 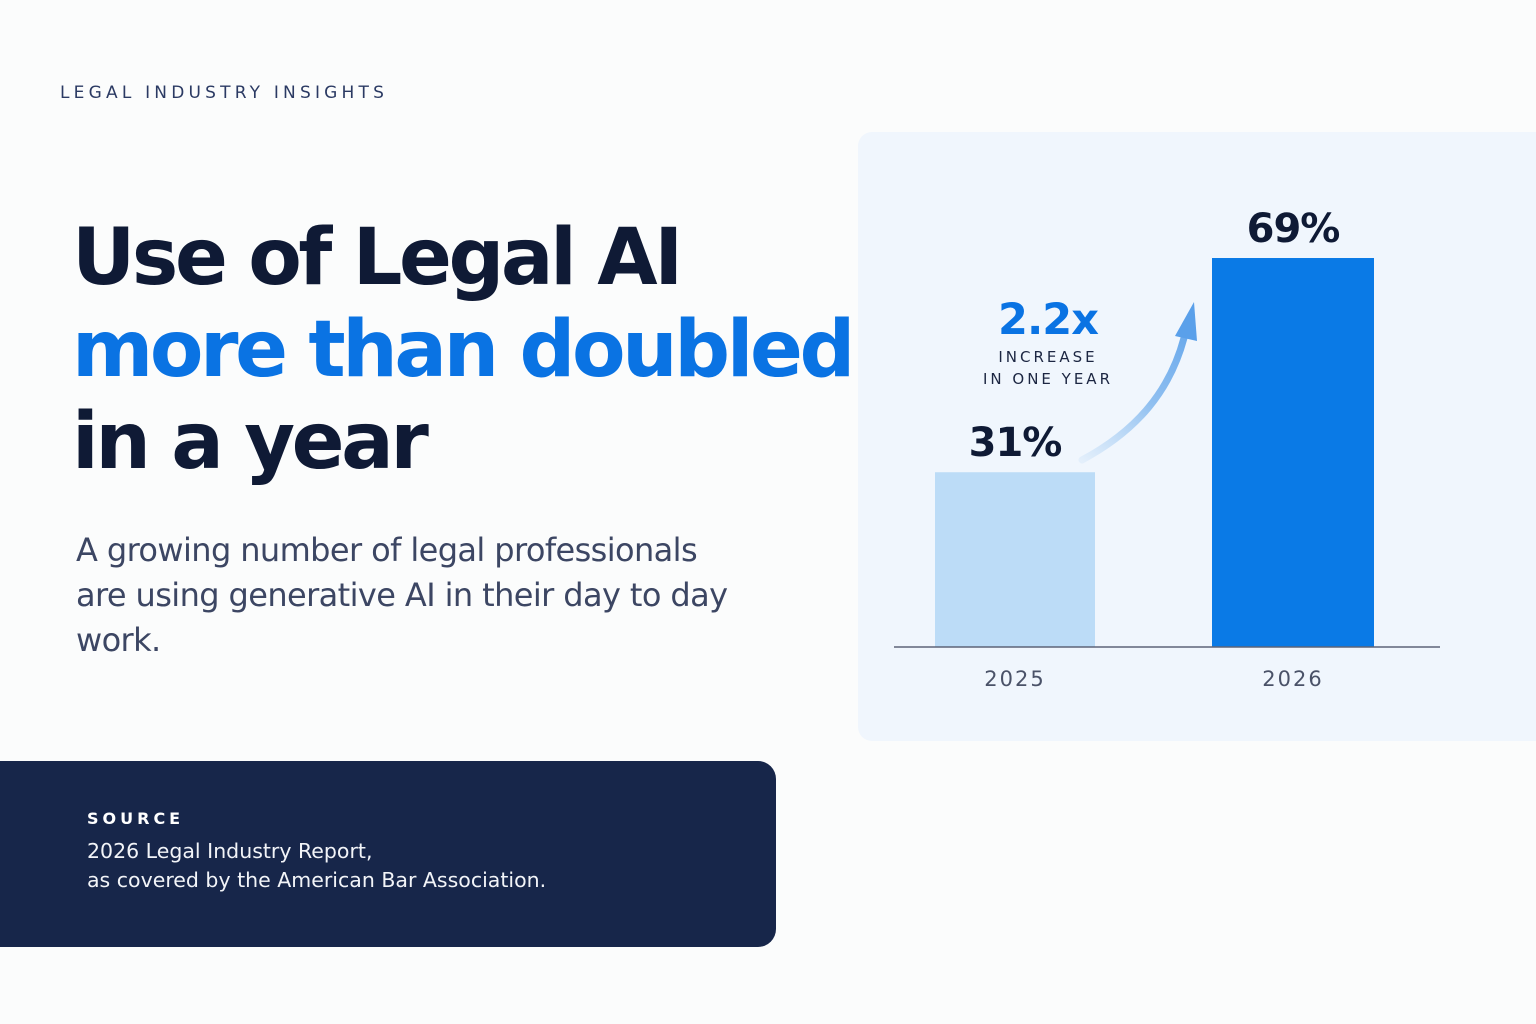 I want to click on headline-line-1: Use of Legal AI, so click(x=377, y=258).